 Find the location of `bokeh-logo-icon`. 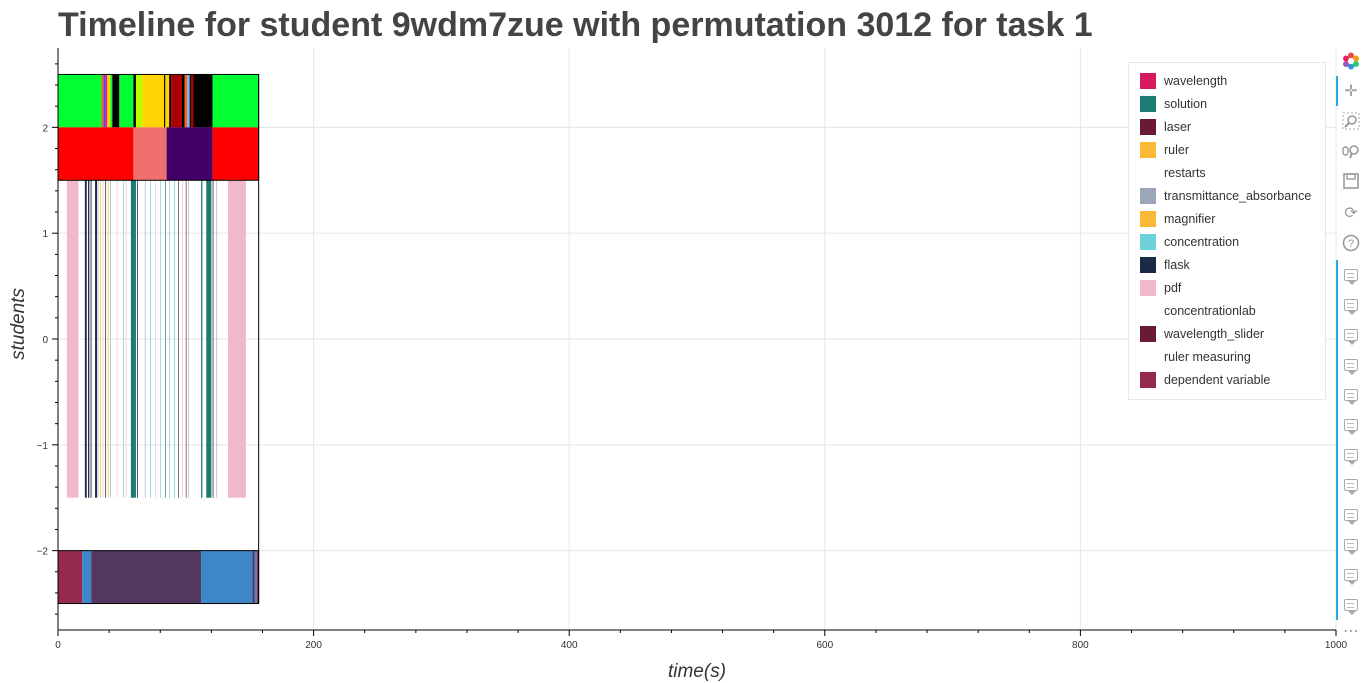

bokeh-logo-icon is located at coordinates (1351, 61).